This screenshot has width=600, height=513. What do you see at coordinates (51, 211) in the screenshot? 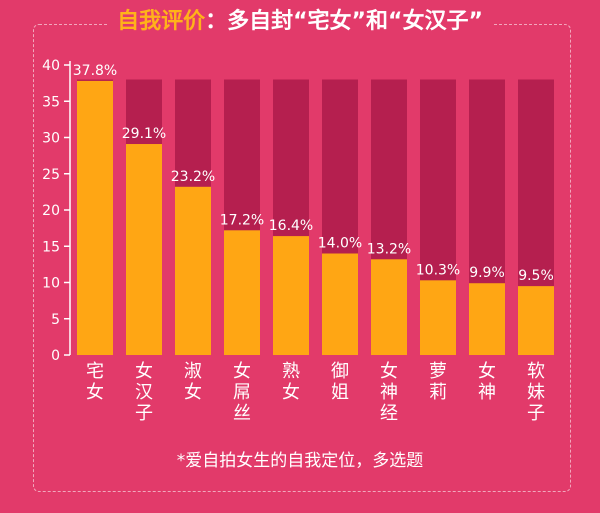
I see `y-tick-label: 20` at bounding box center [51, 211].